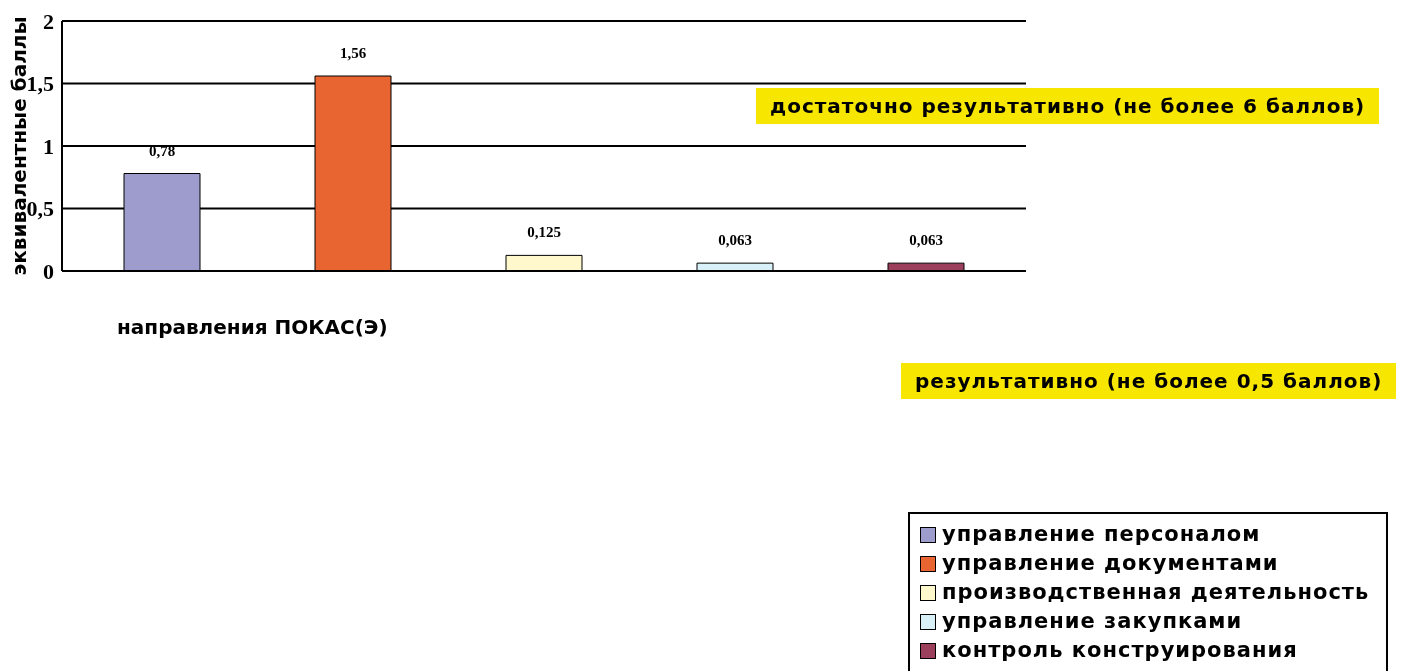 The width and height of the screenshot is (1422, 671). I want to click on annotation: достаточно результативно (не более 6 баллов), so click(1068, 106).